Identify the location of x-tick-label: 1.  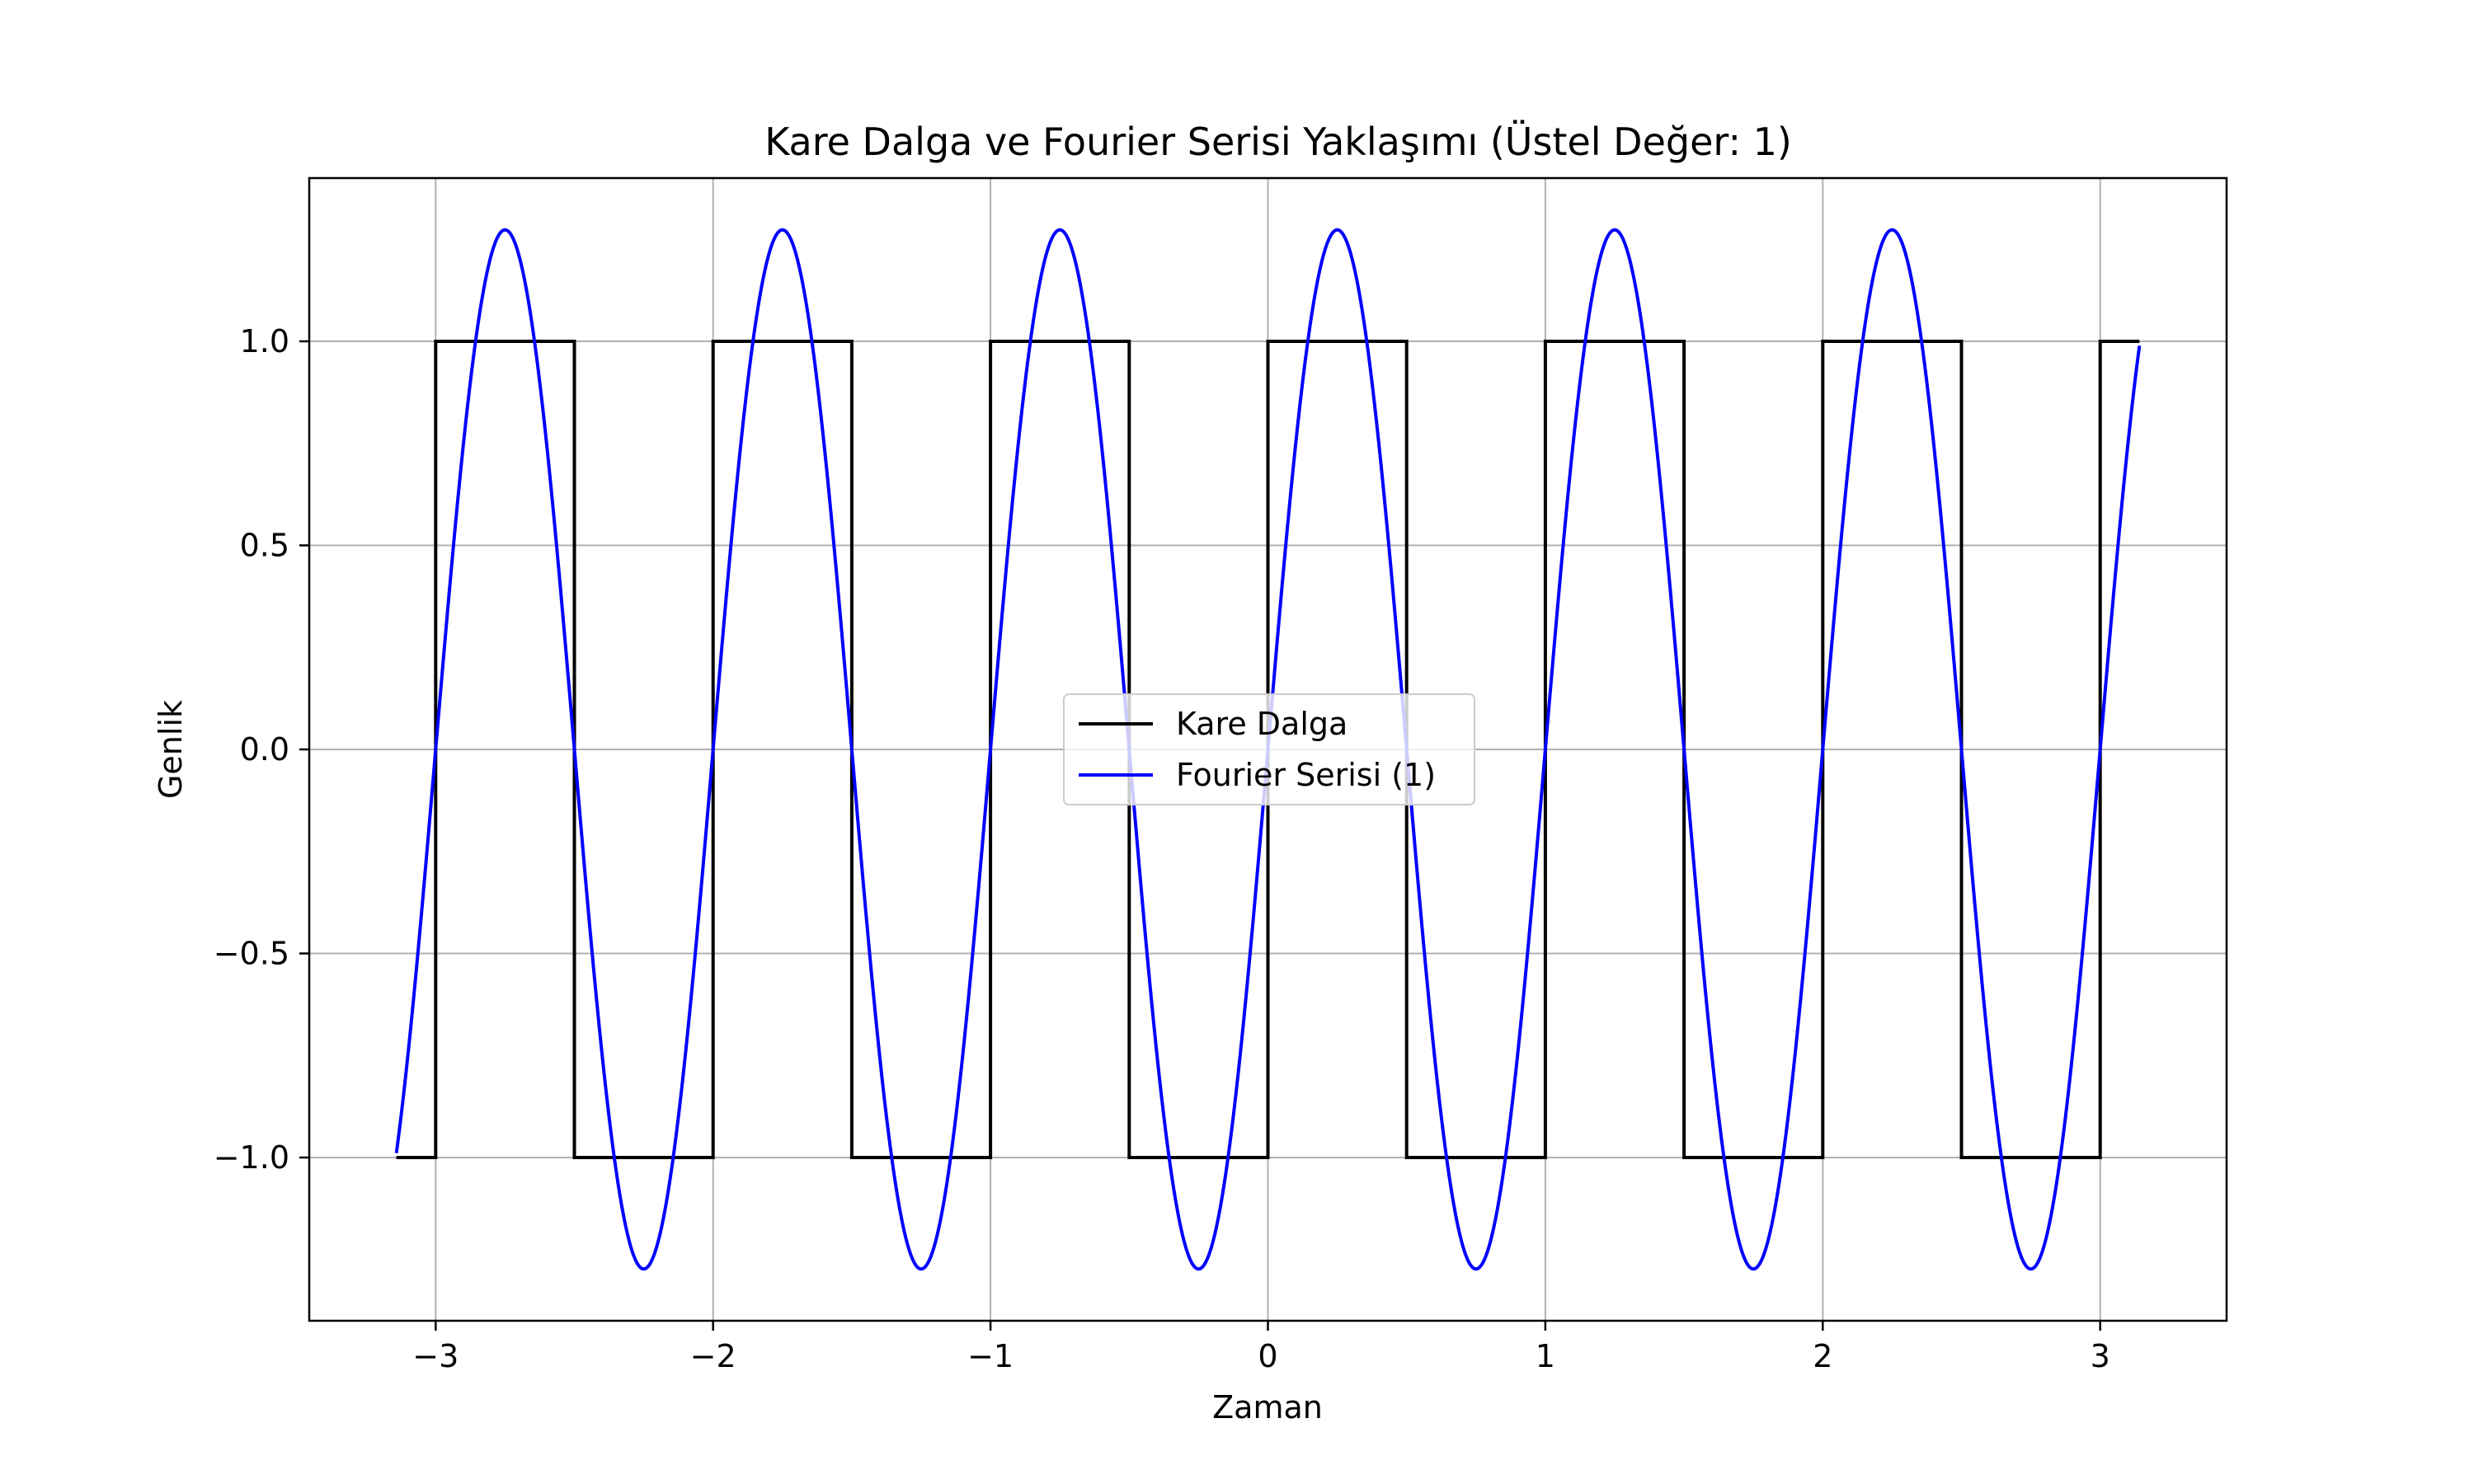
(1545, 1356).